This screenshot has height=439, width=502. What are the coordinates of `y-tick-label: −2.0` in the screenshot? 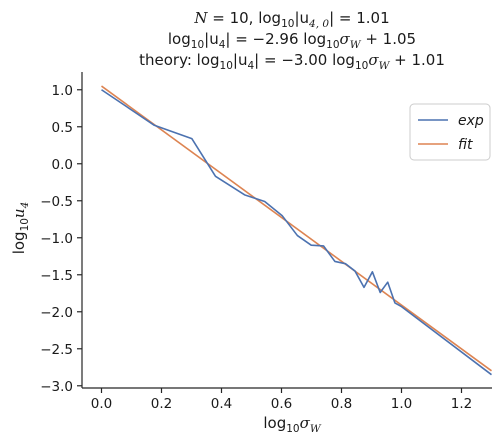 It's located at (56, 313).